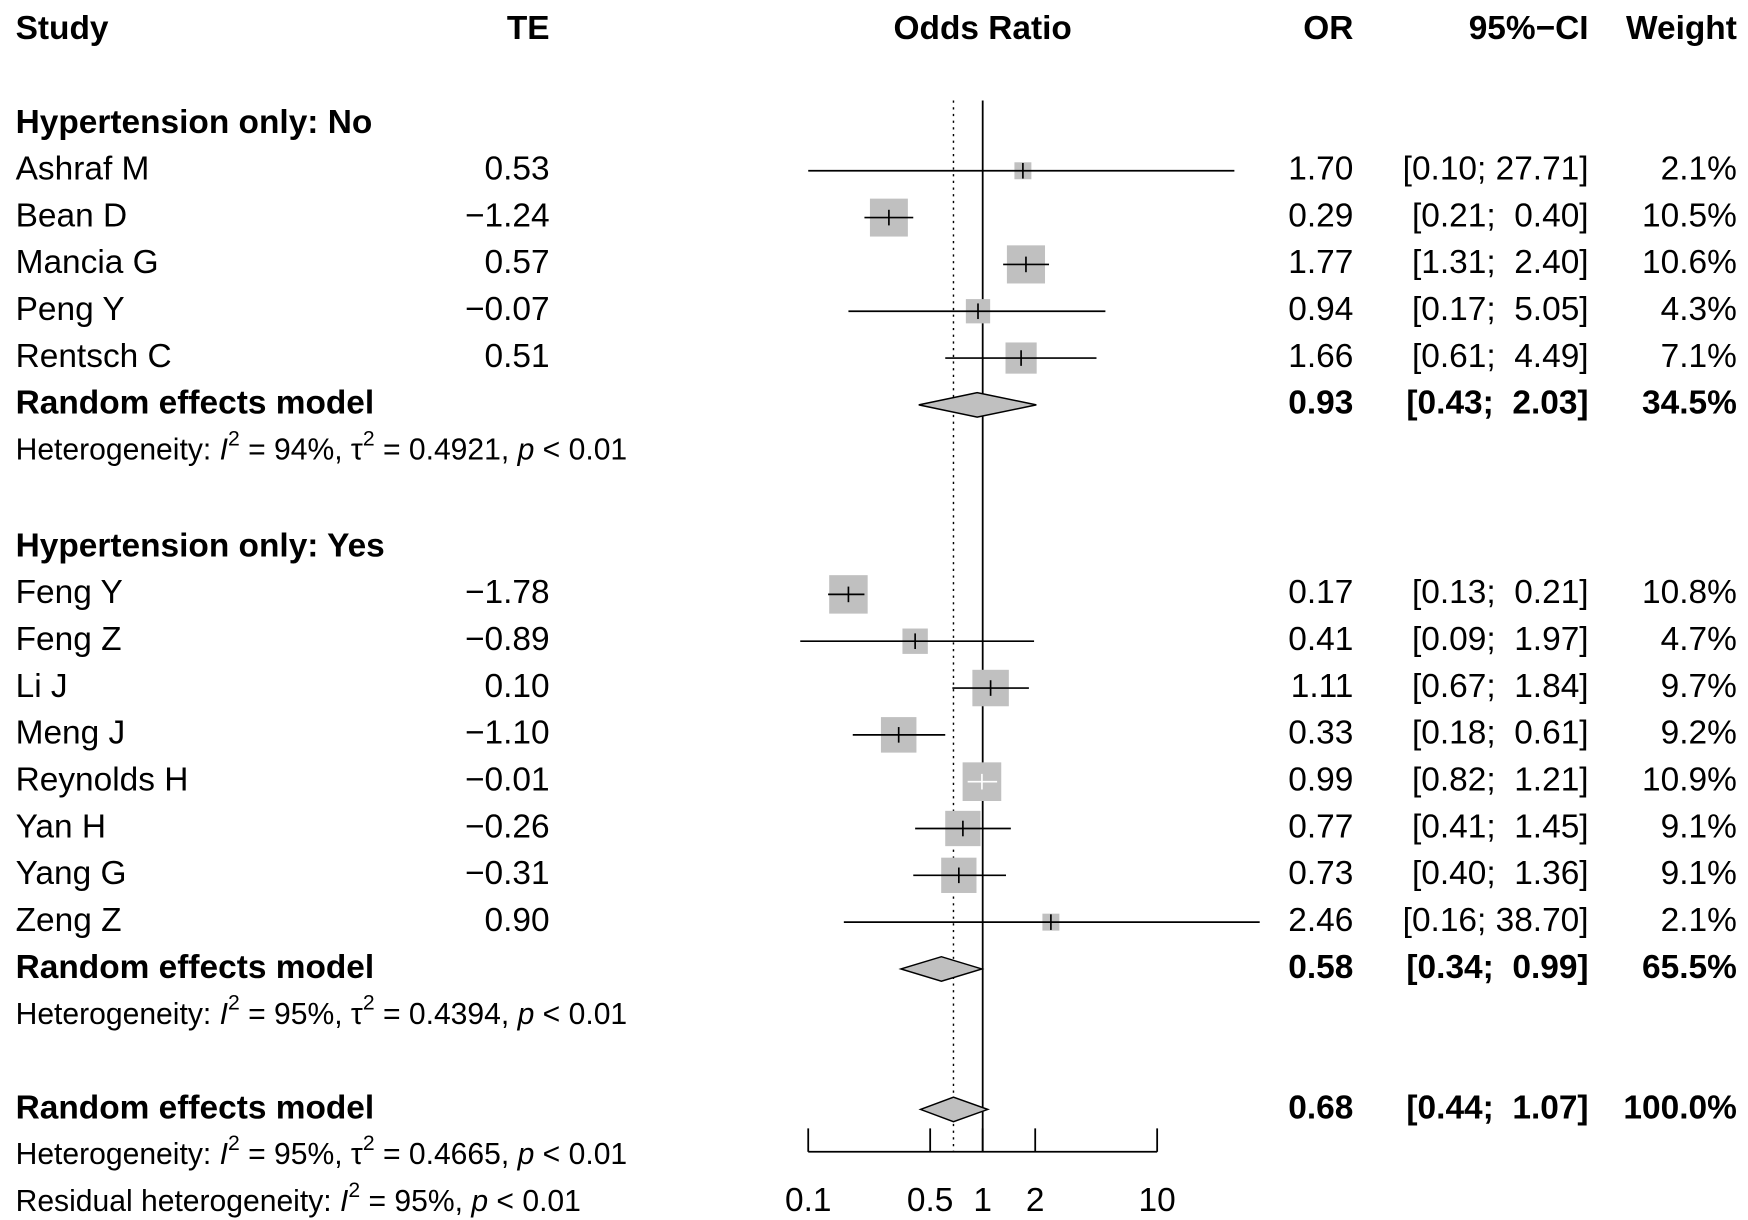  I want to click on ci-label: [0.43; 2.03], so click(1497, 403).